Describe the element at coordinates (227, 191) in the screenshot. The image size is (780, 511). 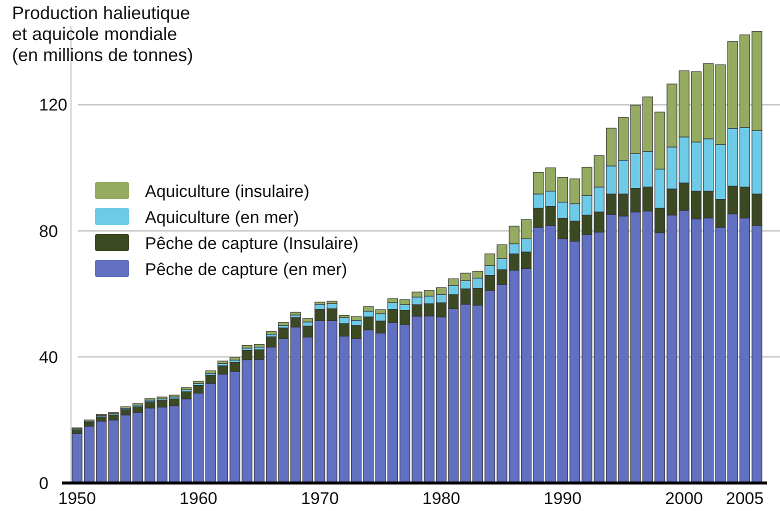
I see `legend-label: Aquiculture (insulaire)` at that location.